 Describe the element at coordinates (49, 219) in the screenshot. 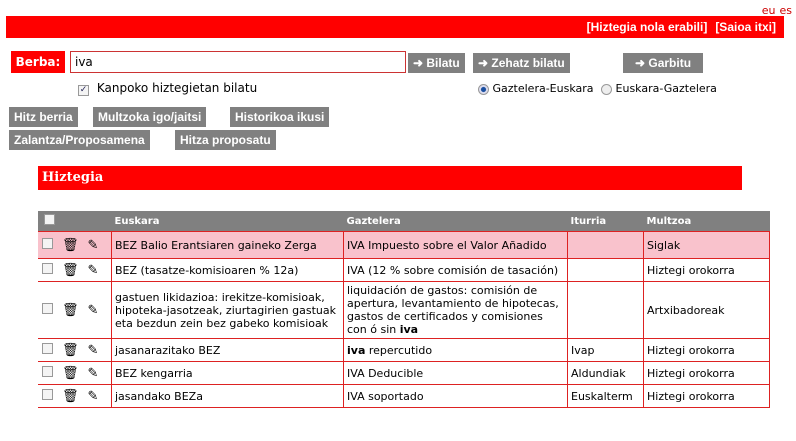

I see `select-all-checkbox` at that location.